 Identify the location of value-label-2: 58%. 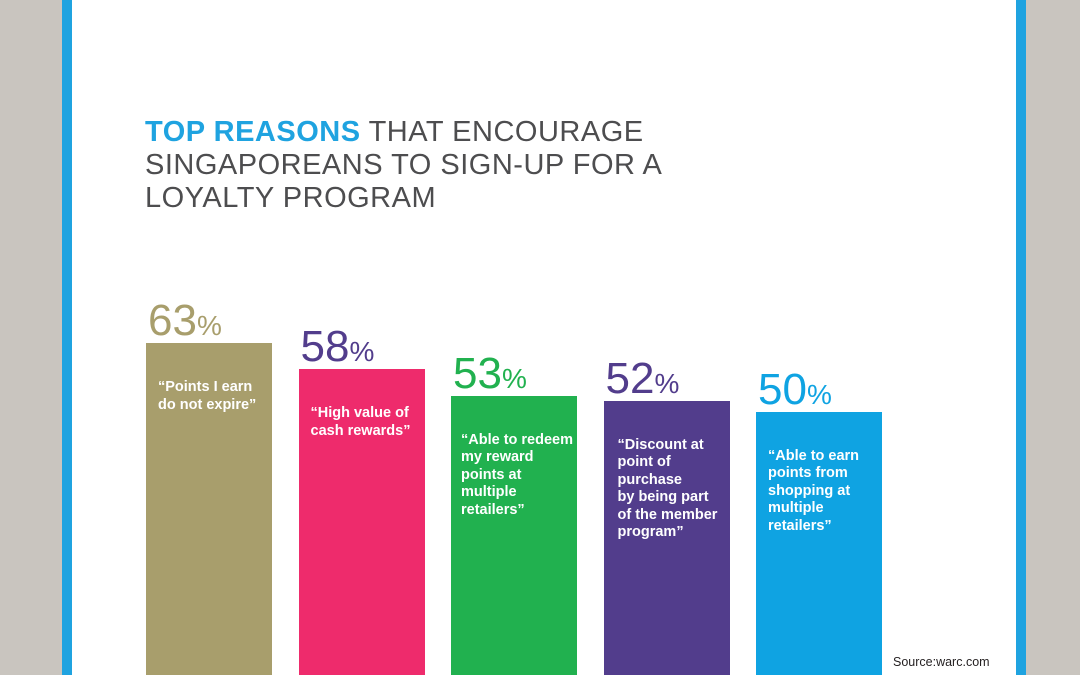
(338, 349).